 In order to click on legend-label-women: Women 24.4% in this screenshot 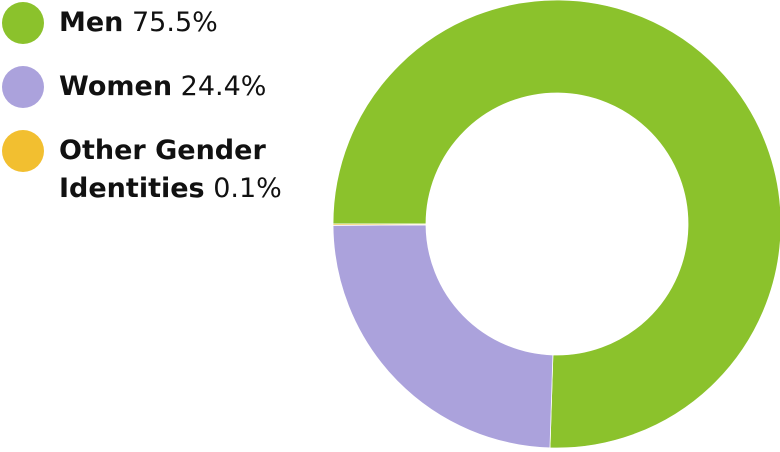, I will do `click(189, 87)`.